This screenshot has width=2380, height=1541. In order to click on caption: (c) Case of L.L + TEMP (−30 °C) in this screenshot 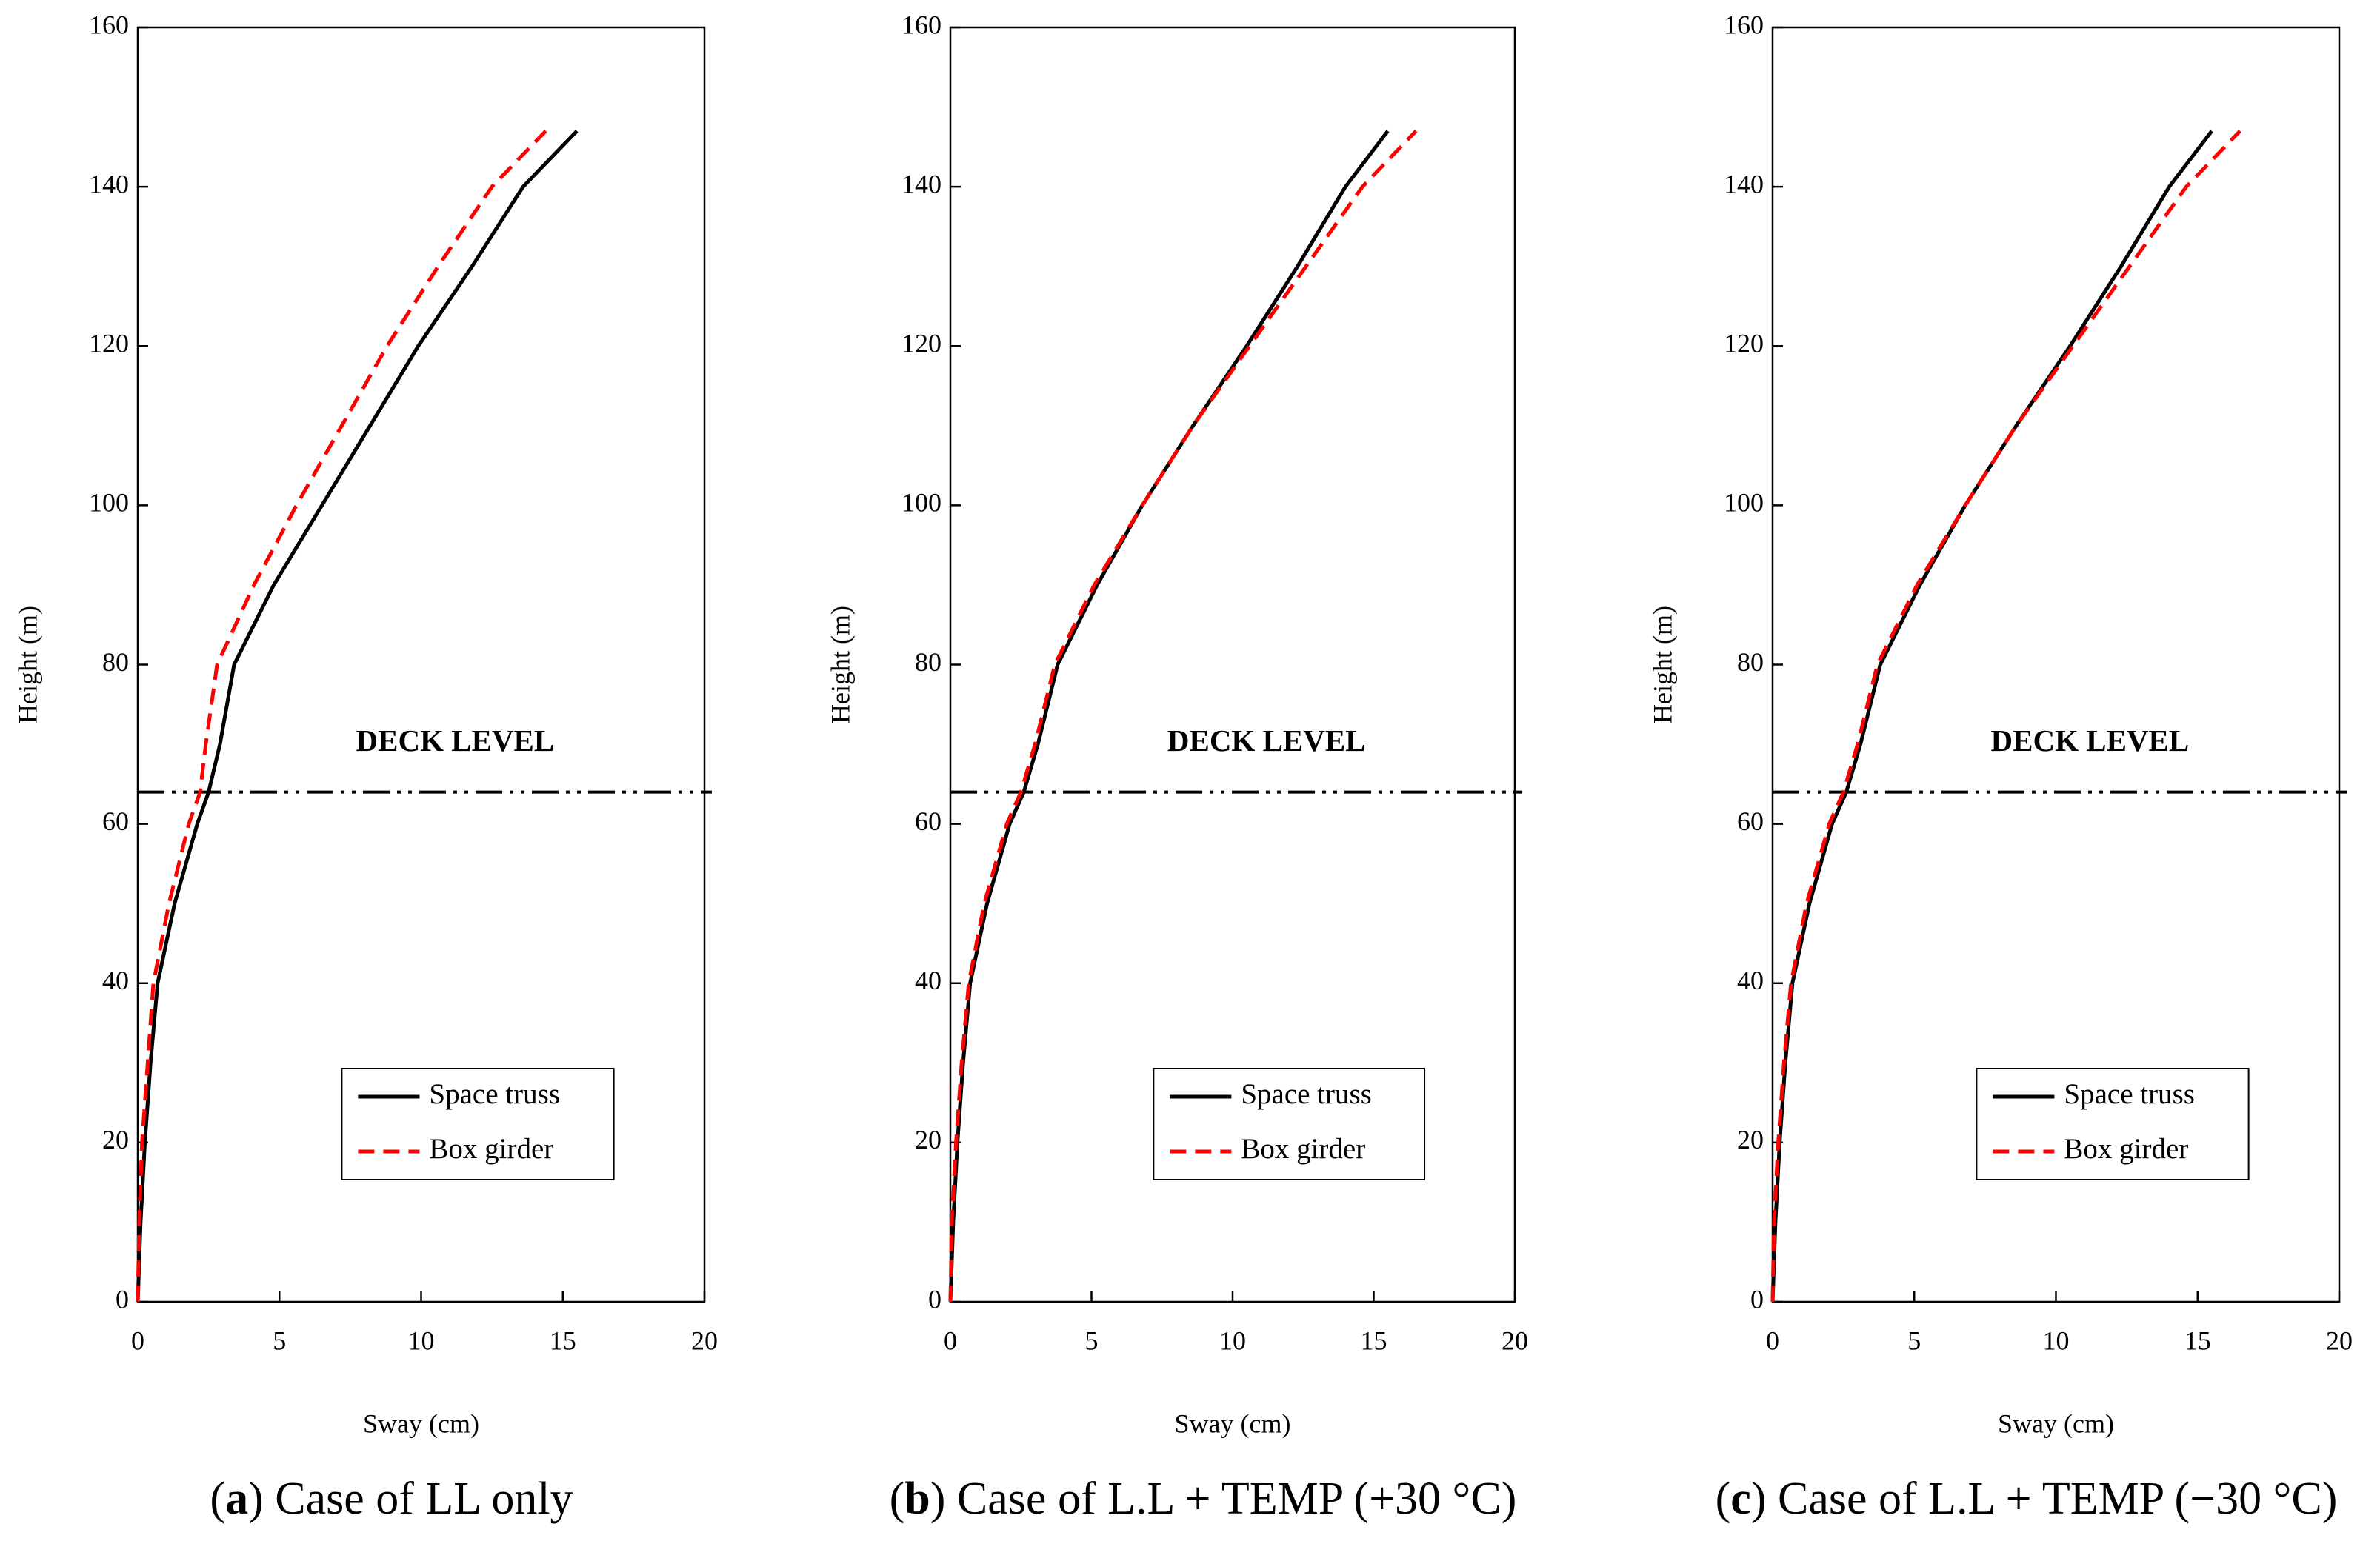, I will do `click(2027, 1499)`.